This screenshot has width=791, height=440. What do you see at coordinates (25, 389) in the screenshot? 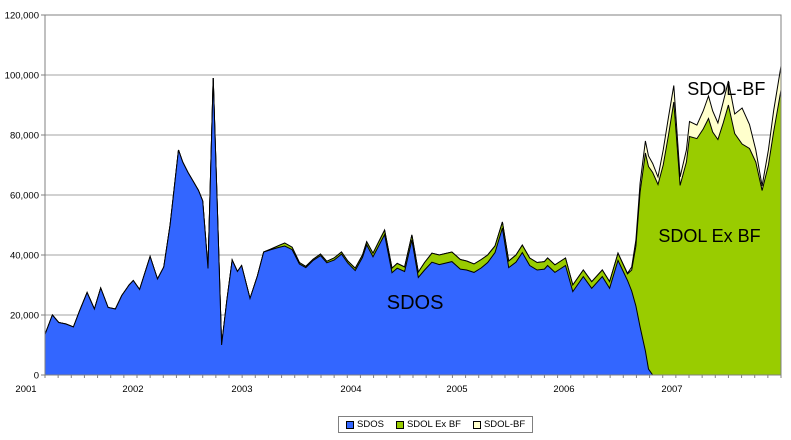
I see `x-axis-tick-label: 2001` at bounding box center [25, 389].